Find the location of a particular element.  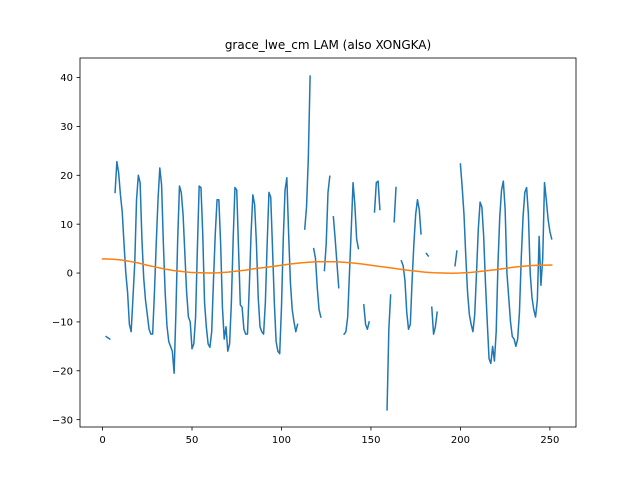

x-tick-label: 200 is located at coordinates (460, 440).